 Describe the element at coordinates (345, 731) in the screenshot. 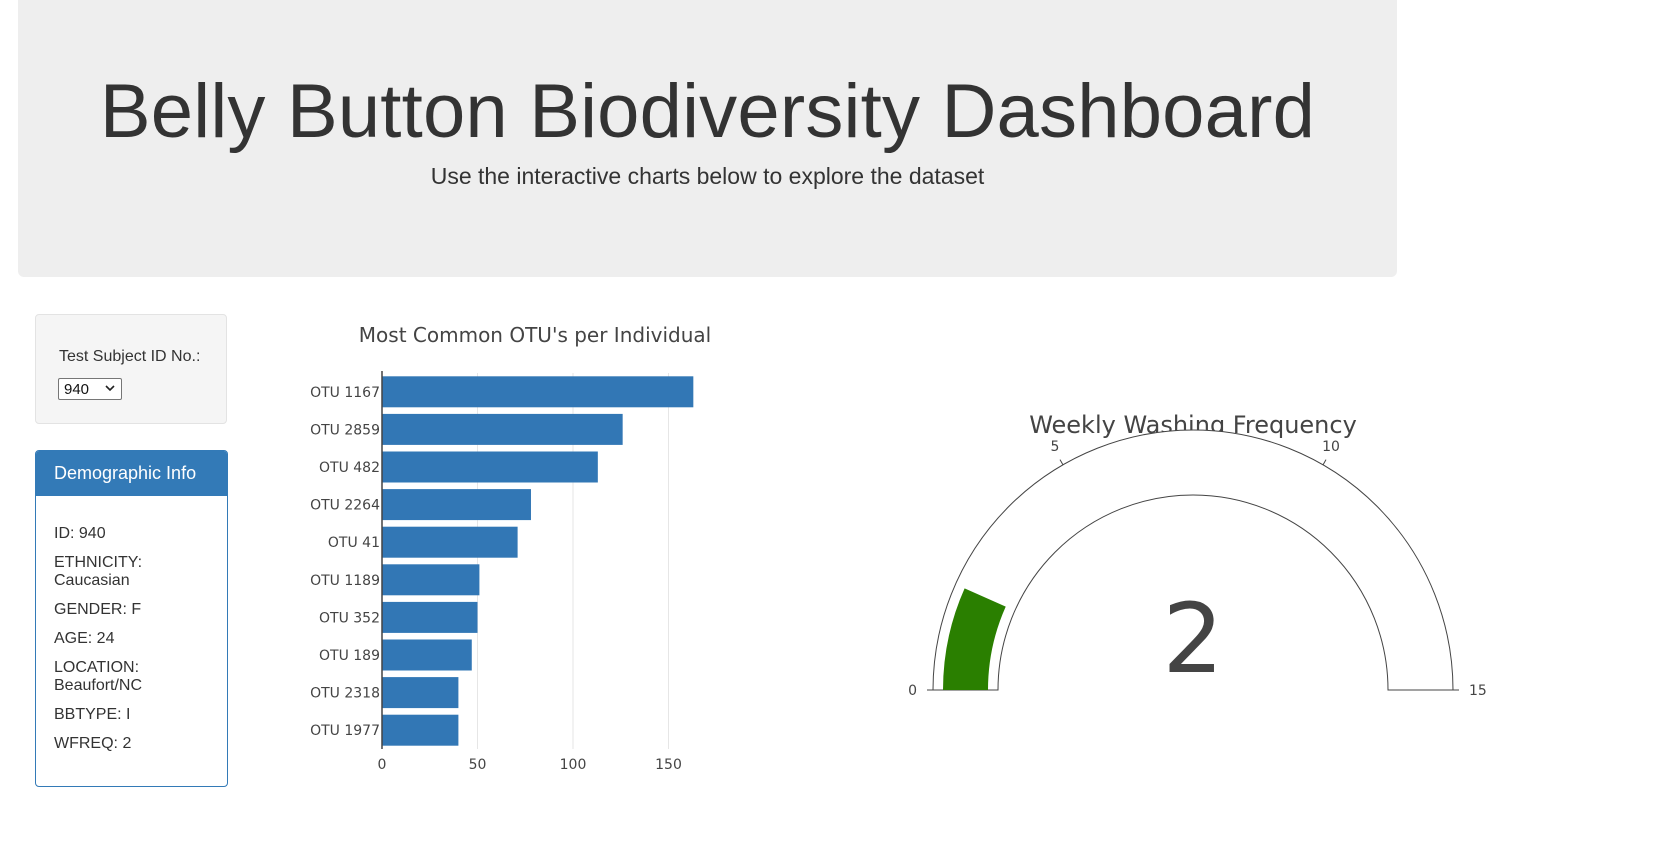

I see `y-tick-label: OTU 1977` at that location.